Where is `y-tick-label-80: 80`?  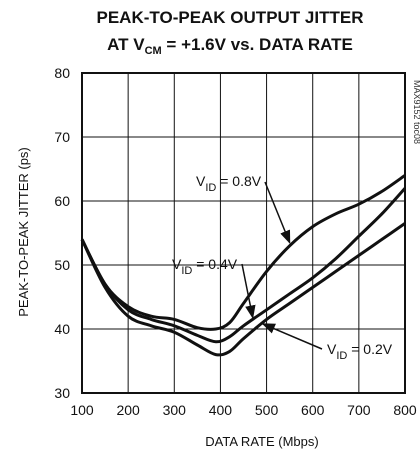
y-tick-label-80: 80 is located at coordinates (62, 73).